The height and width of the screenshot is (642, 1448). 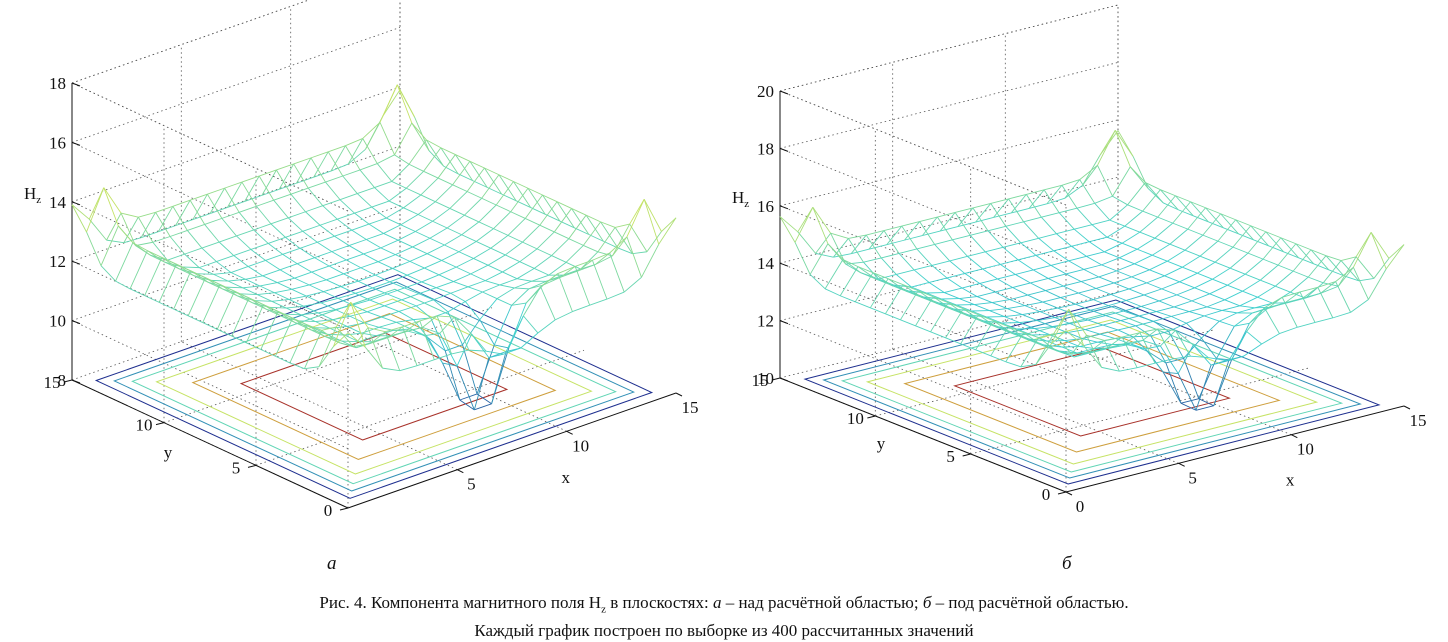 What do you see at coordinates (252, 466) in the screenshot?
I see `y-tick` at bounding box center [252, 466].